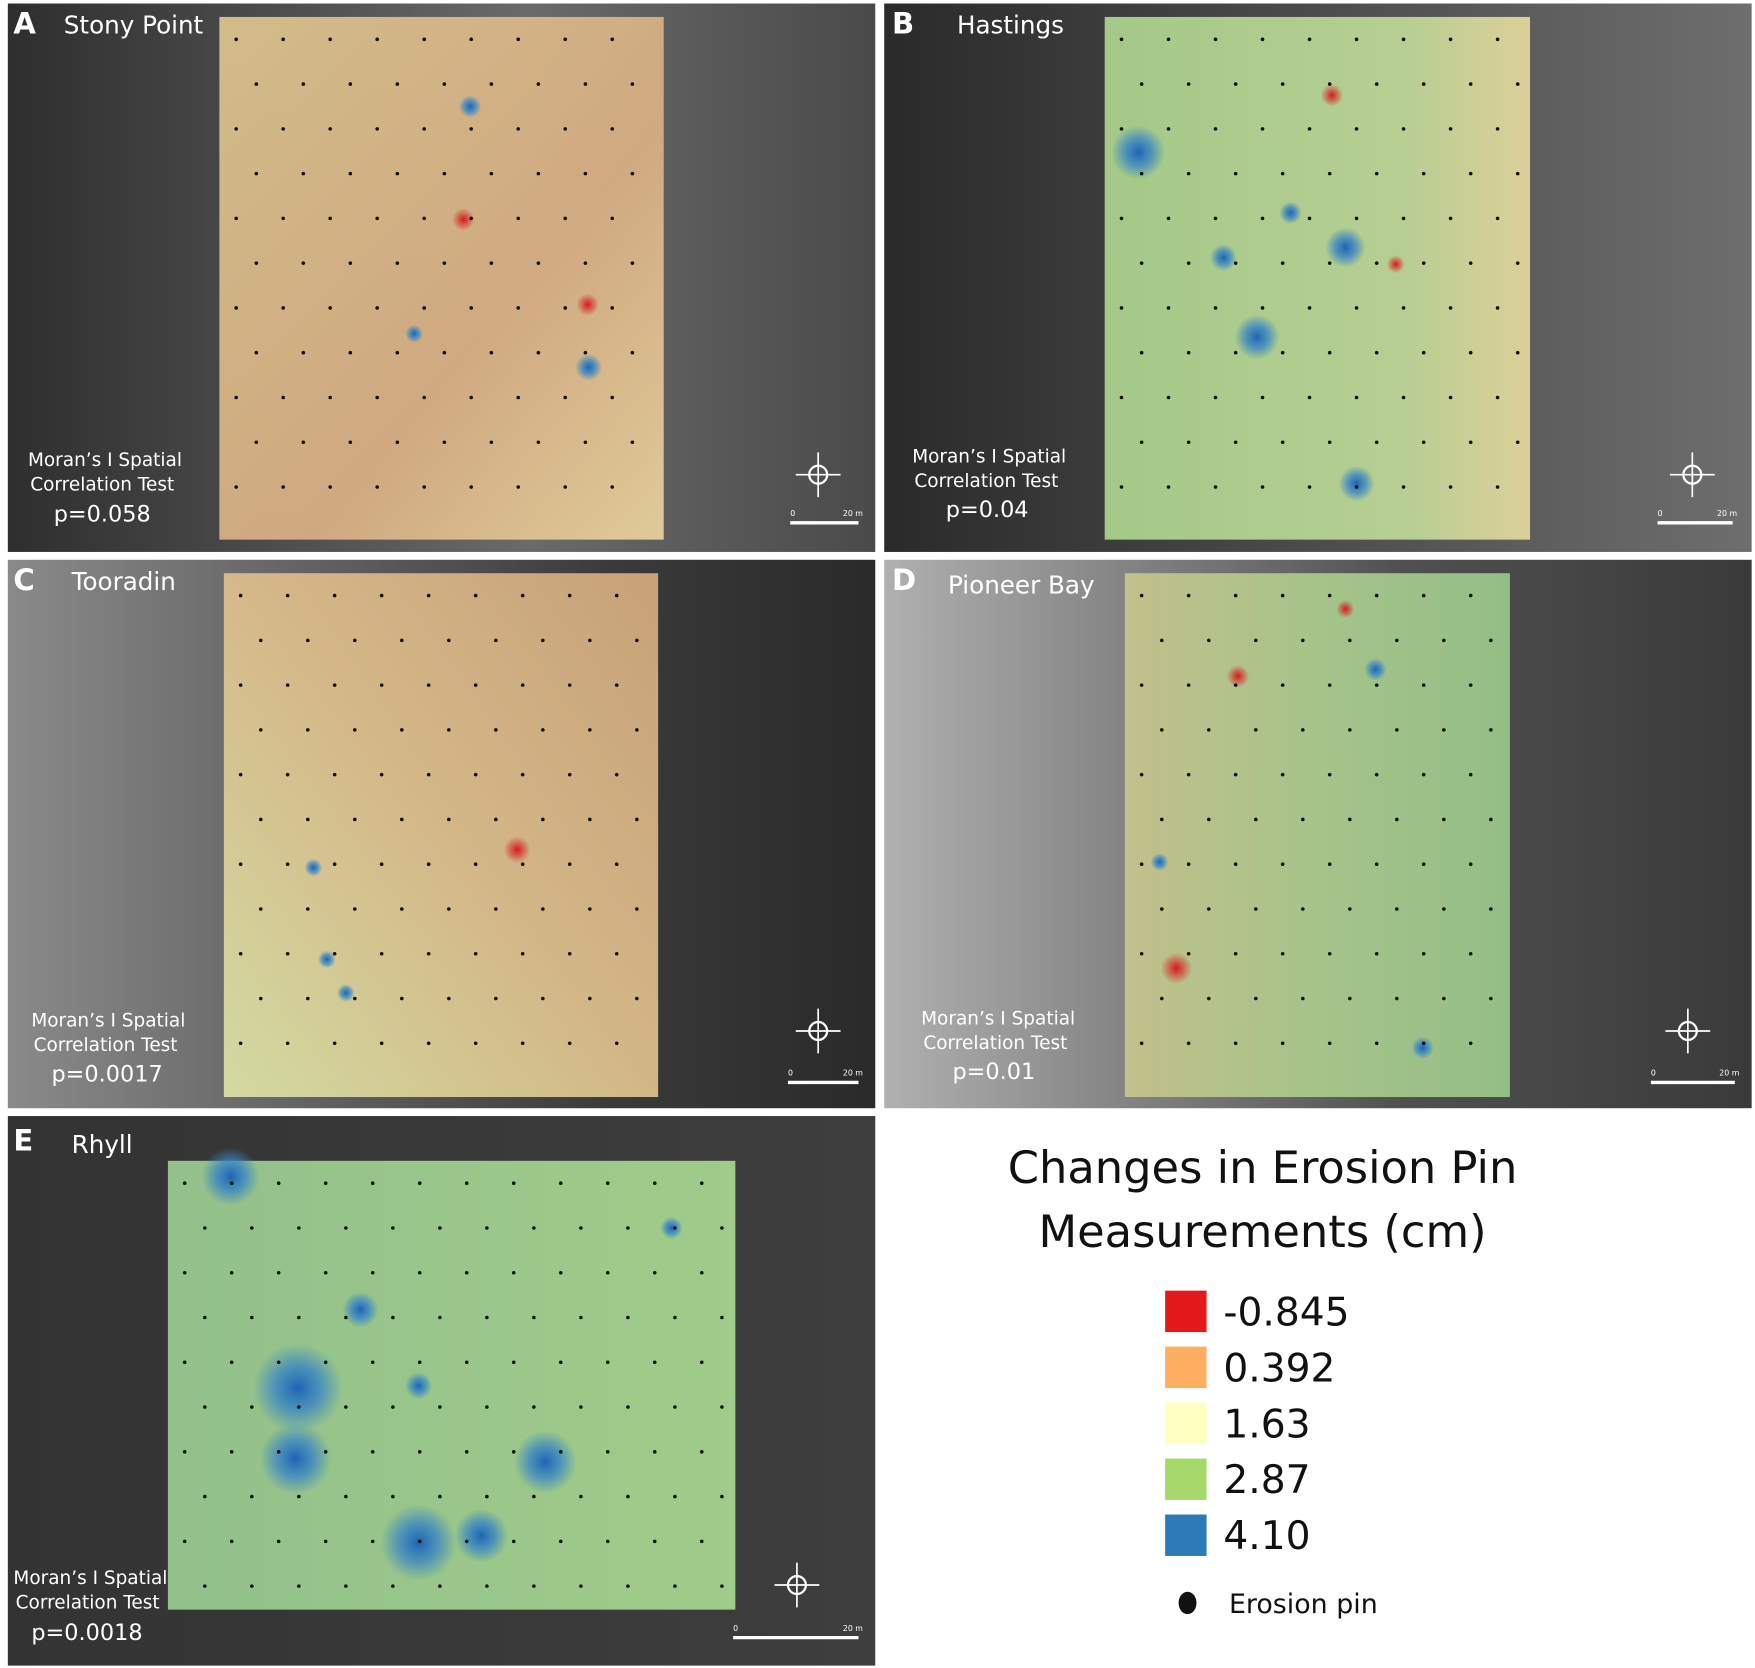 The height and width of the screenshot is (1668, 1755). I want to click on legend-label: 1.63, so click(1266, 1424).